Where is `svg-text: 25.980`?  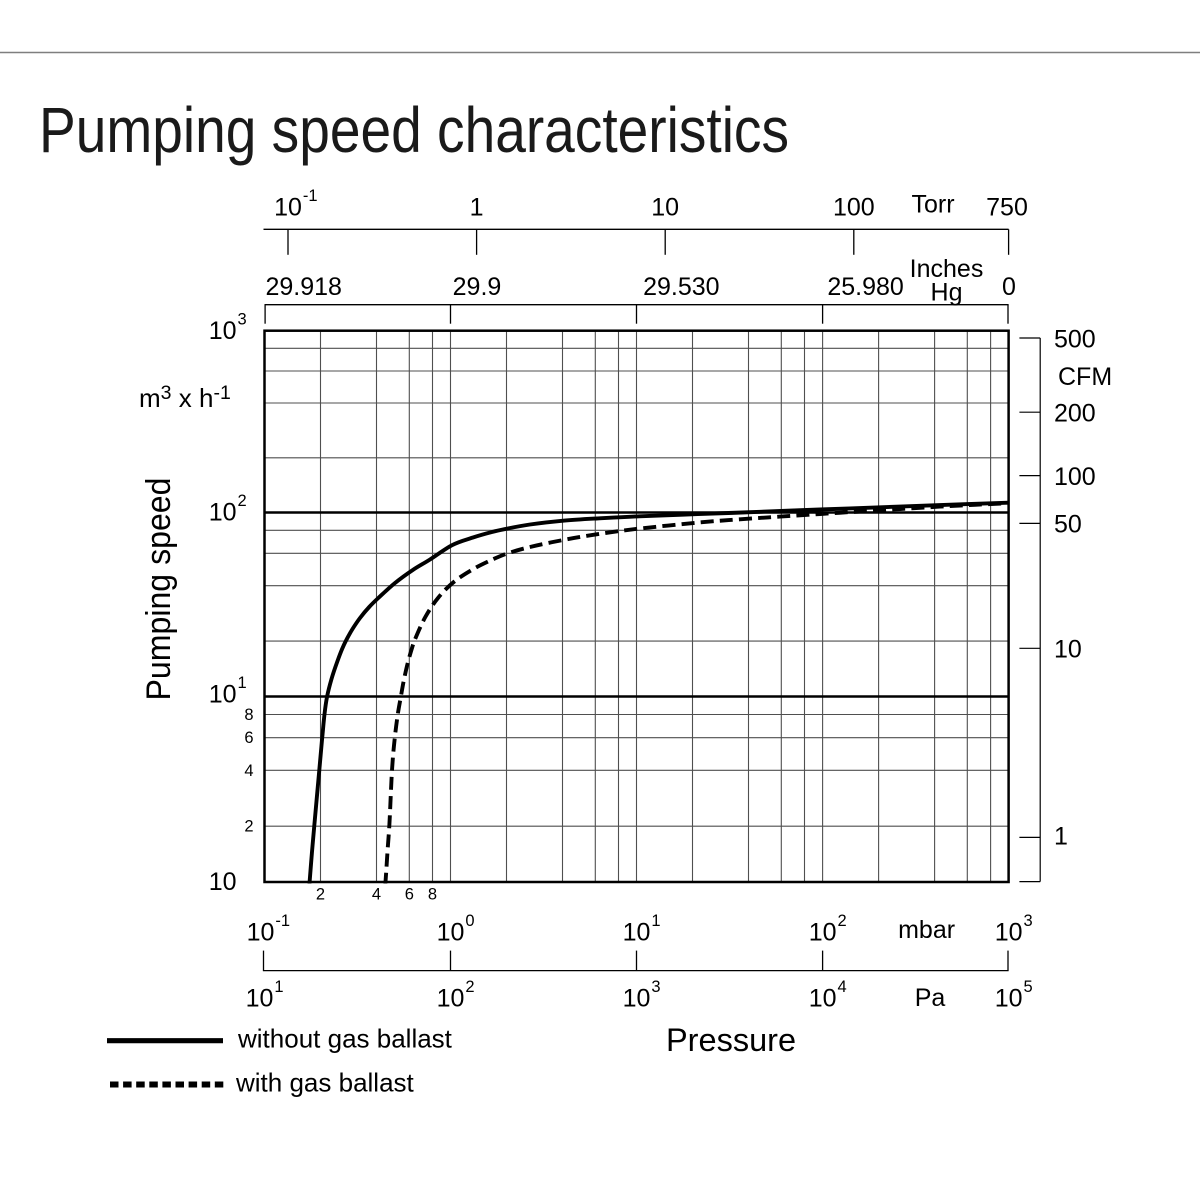 svg-text: 25.980 is located at coordinates (865, 287).